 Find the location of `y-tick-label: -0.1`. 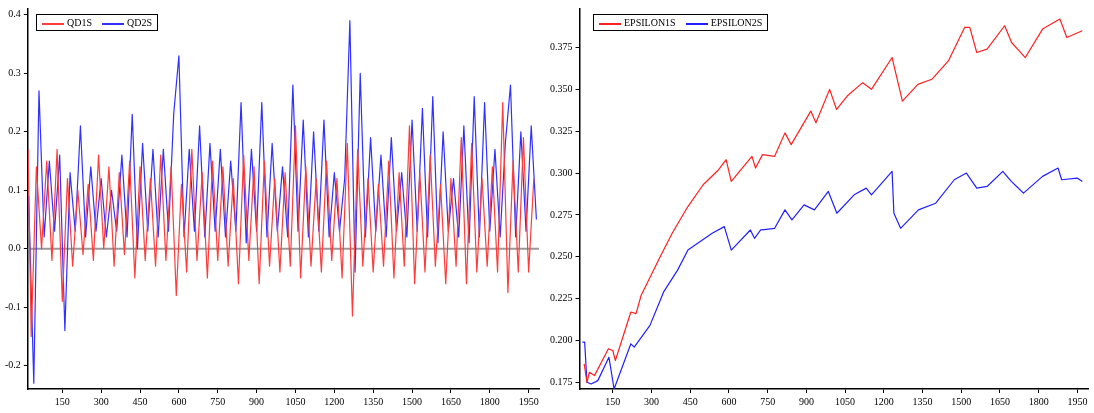

y-tick-label: -0.1 is located at coordinates (12, 306).